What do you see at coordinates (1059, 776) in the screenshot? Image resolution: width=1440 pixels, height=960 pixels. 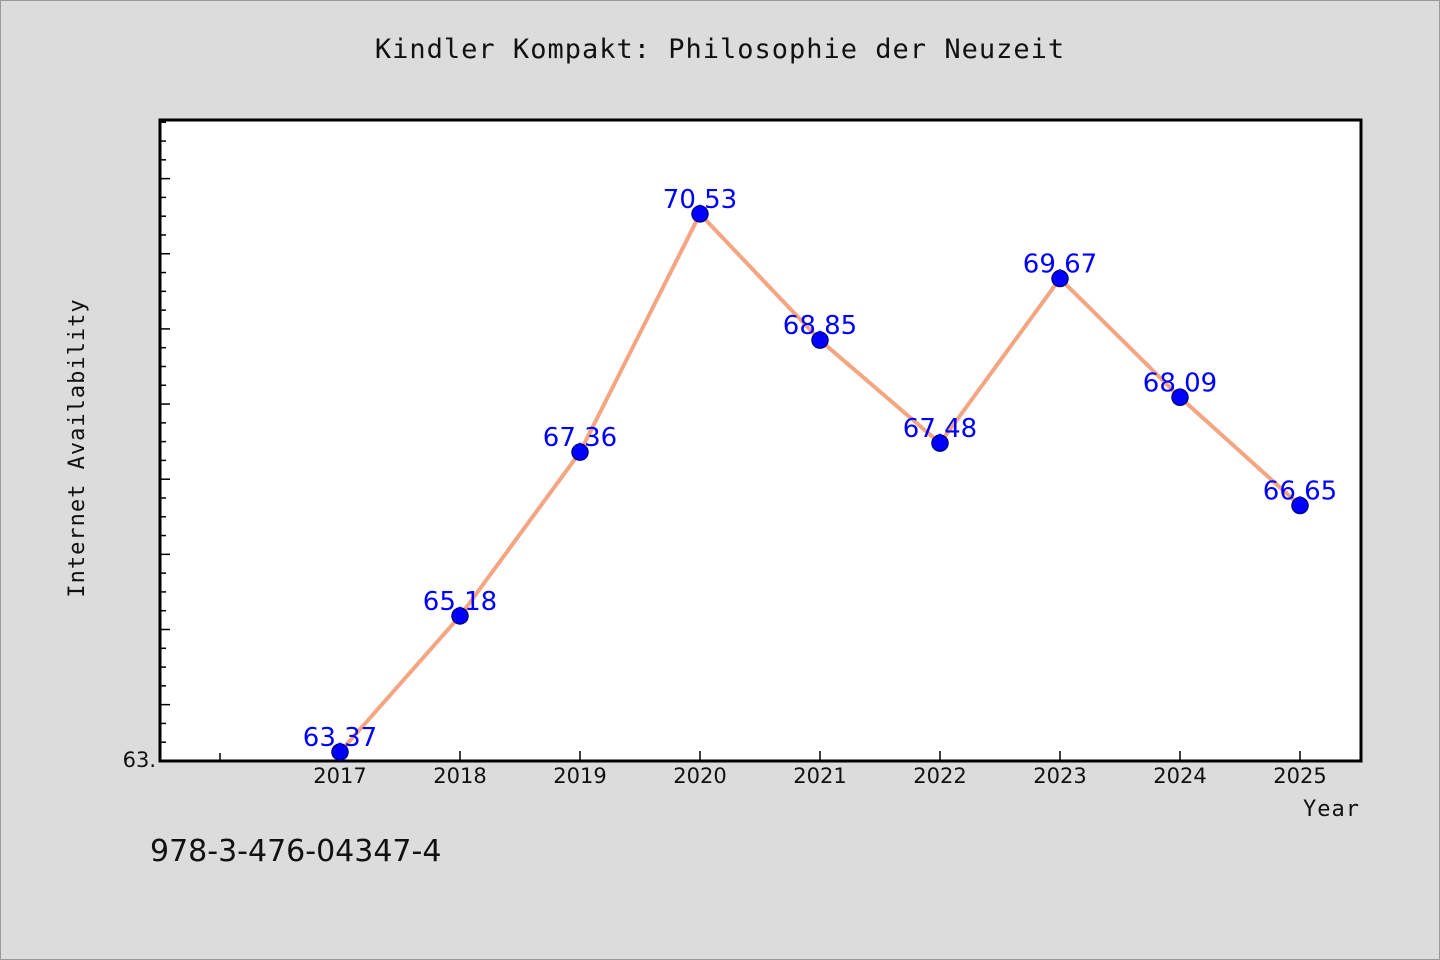 I see `x-tick-label: 2023` at bounding box center [1059, 776].